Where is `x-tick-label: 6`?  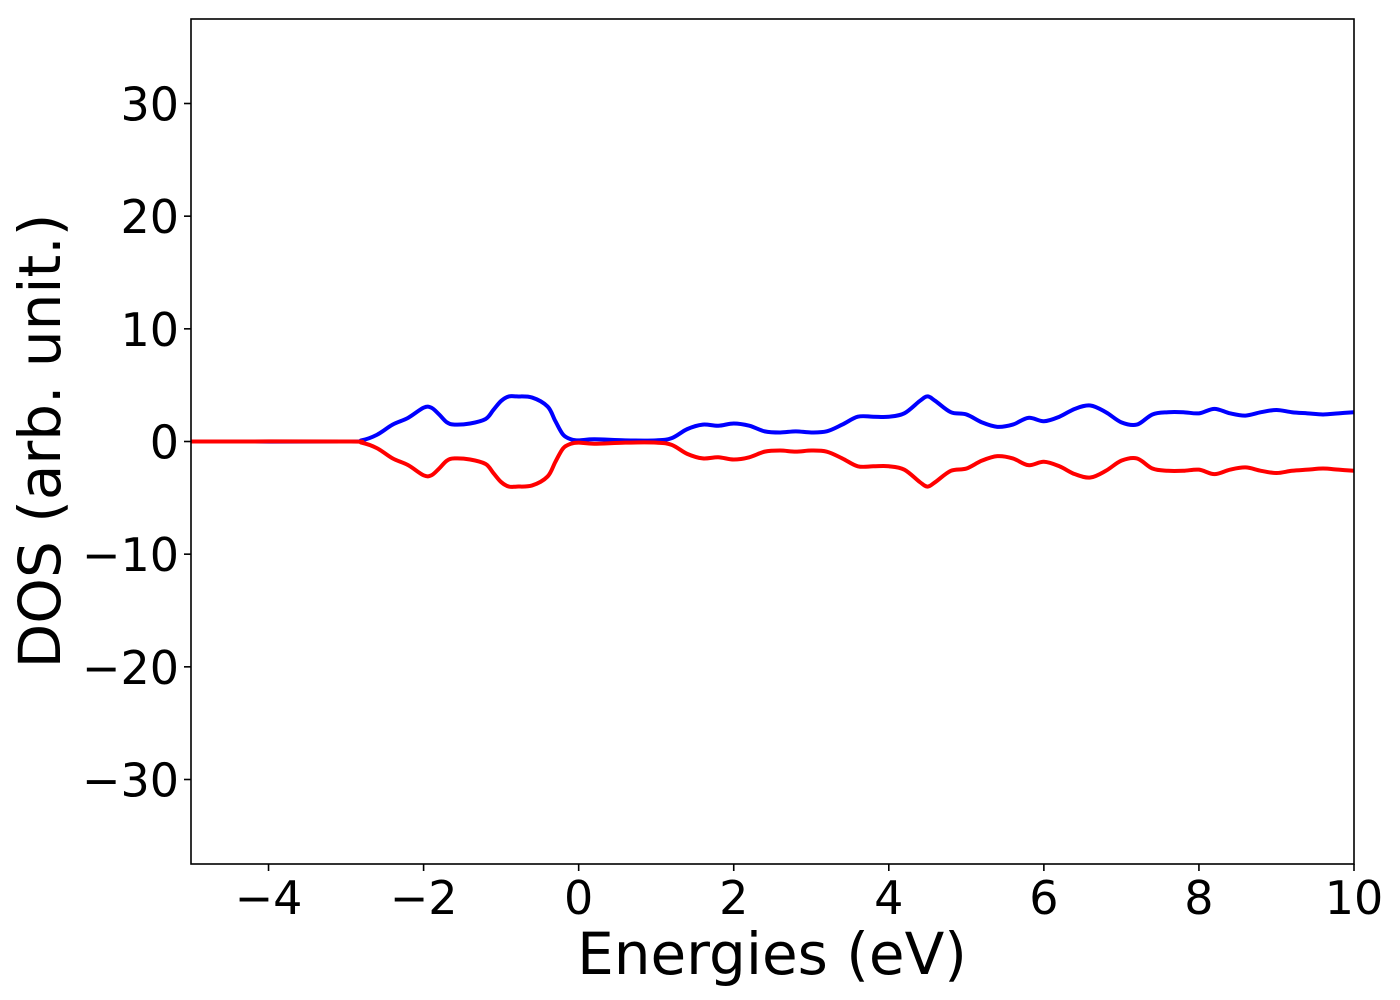 x-tick-label: 6 is located at coordinates (1043, 898).